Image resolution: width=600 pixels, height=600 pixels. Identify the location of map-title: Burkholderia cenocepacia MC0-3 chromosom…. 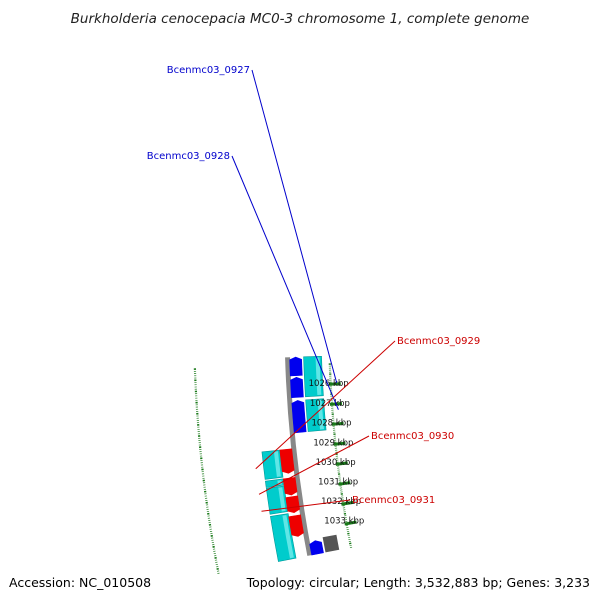
(300, 19).